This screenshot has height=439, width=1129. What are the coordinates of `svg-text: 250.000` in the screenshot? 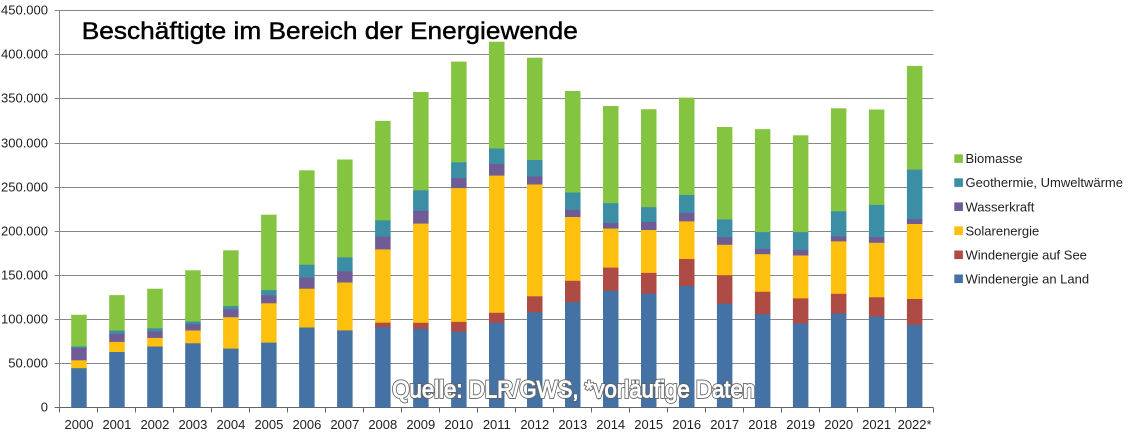 It's located at (24, 187).